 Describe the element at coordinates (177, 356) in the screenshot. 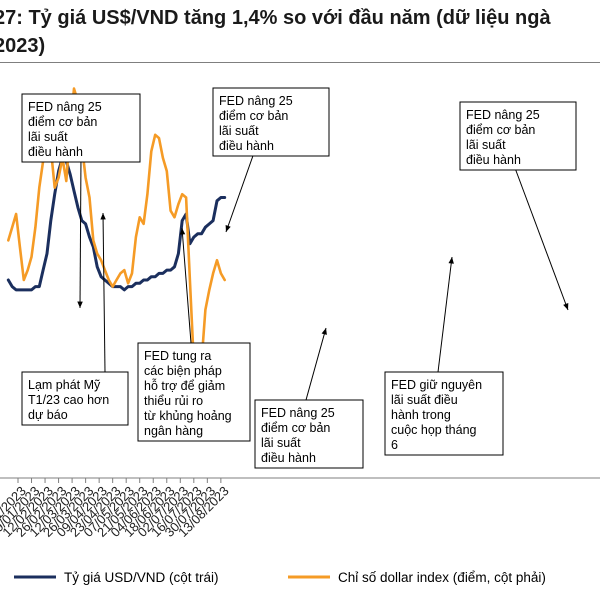

I see `annotation-text: FED tung ra` at that location.